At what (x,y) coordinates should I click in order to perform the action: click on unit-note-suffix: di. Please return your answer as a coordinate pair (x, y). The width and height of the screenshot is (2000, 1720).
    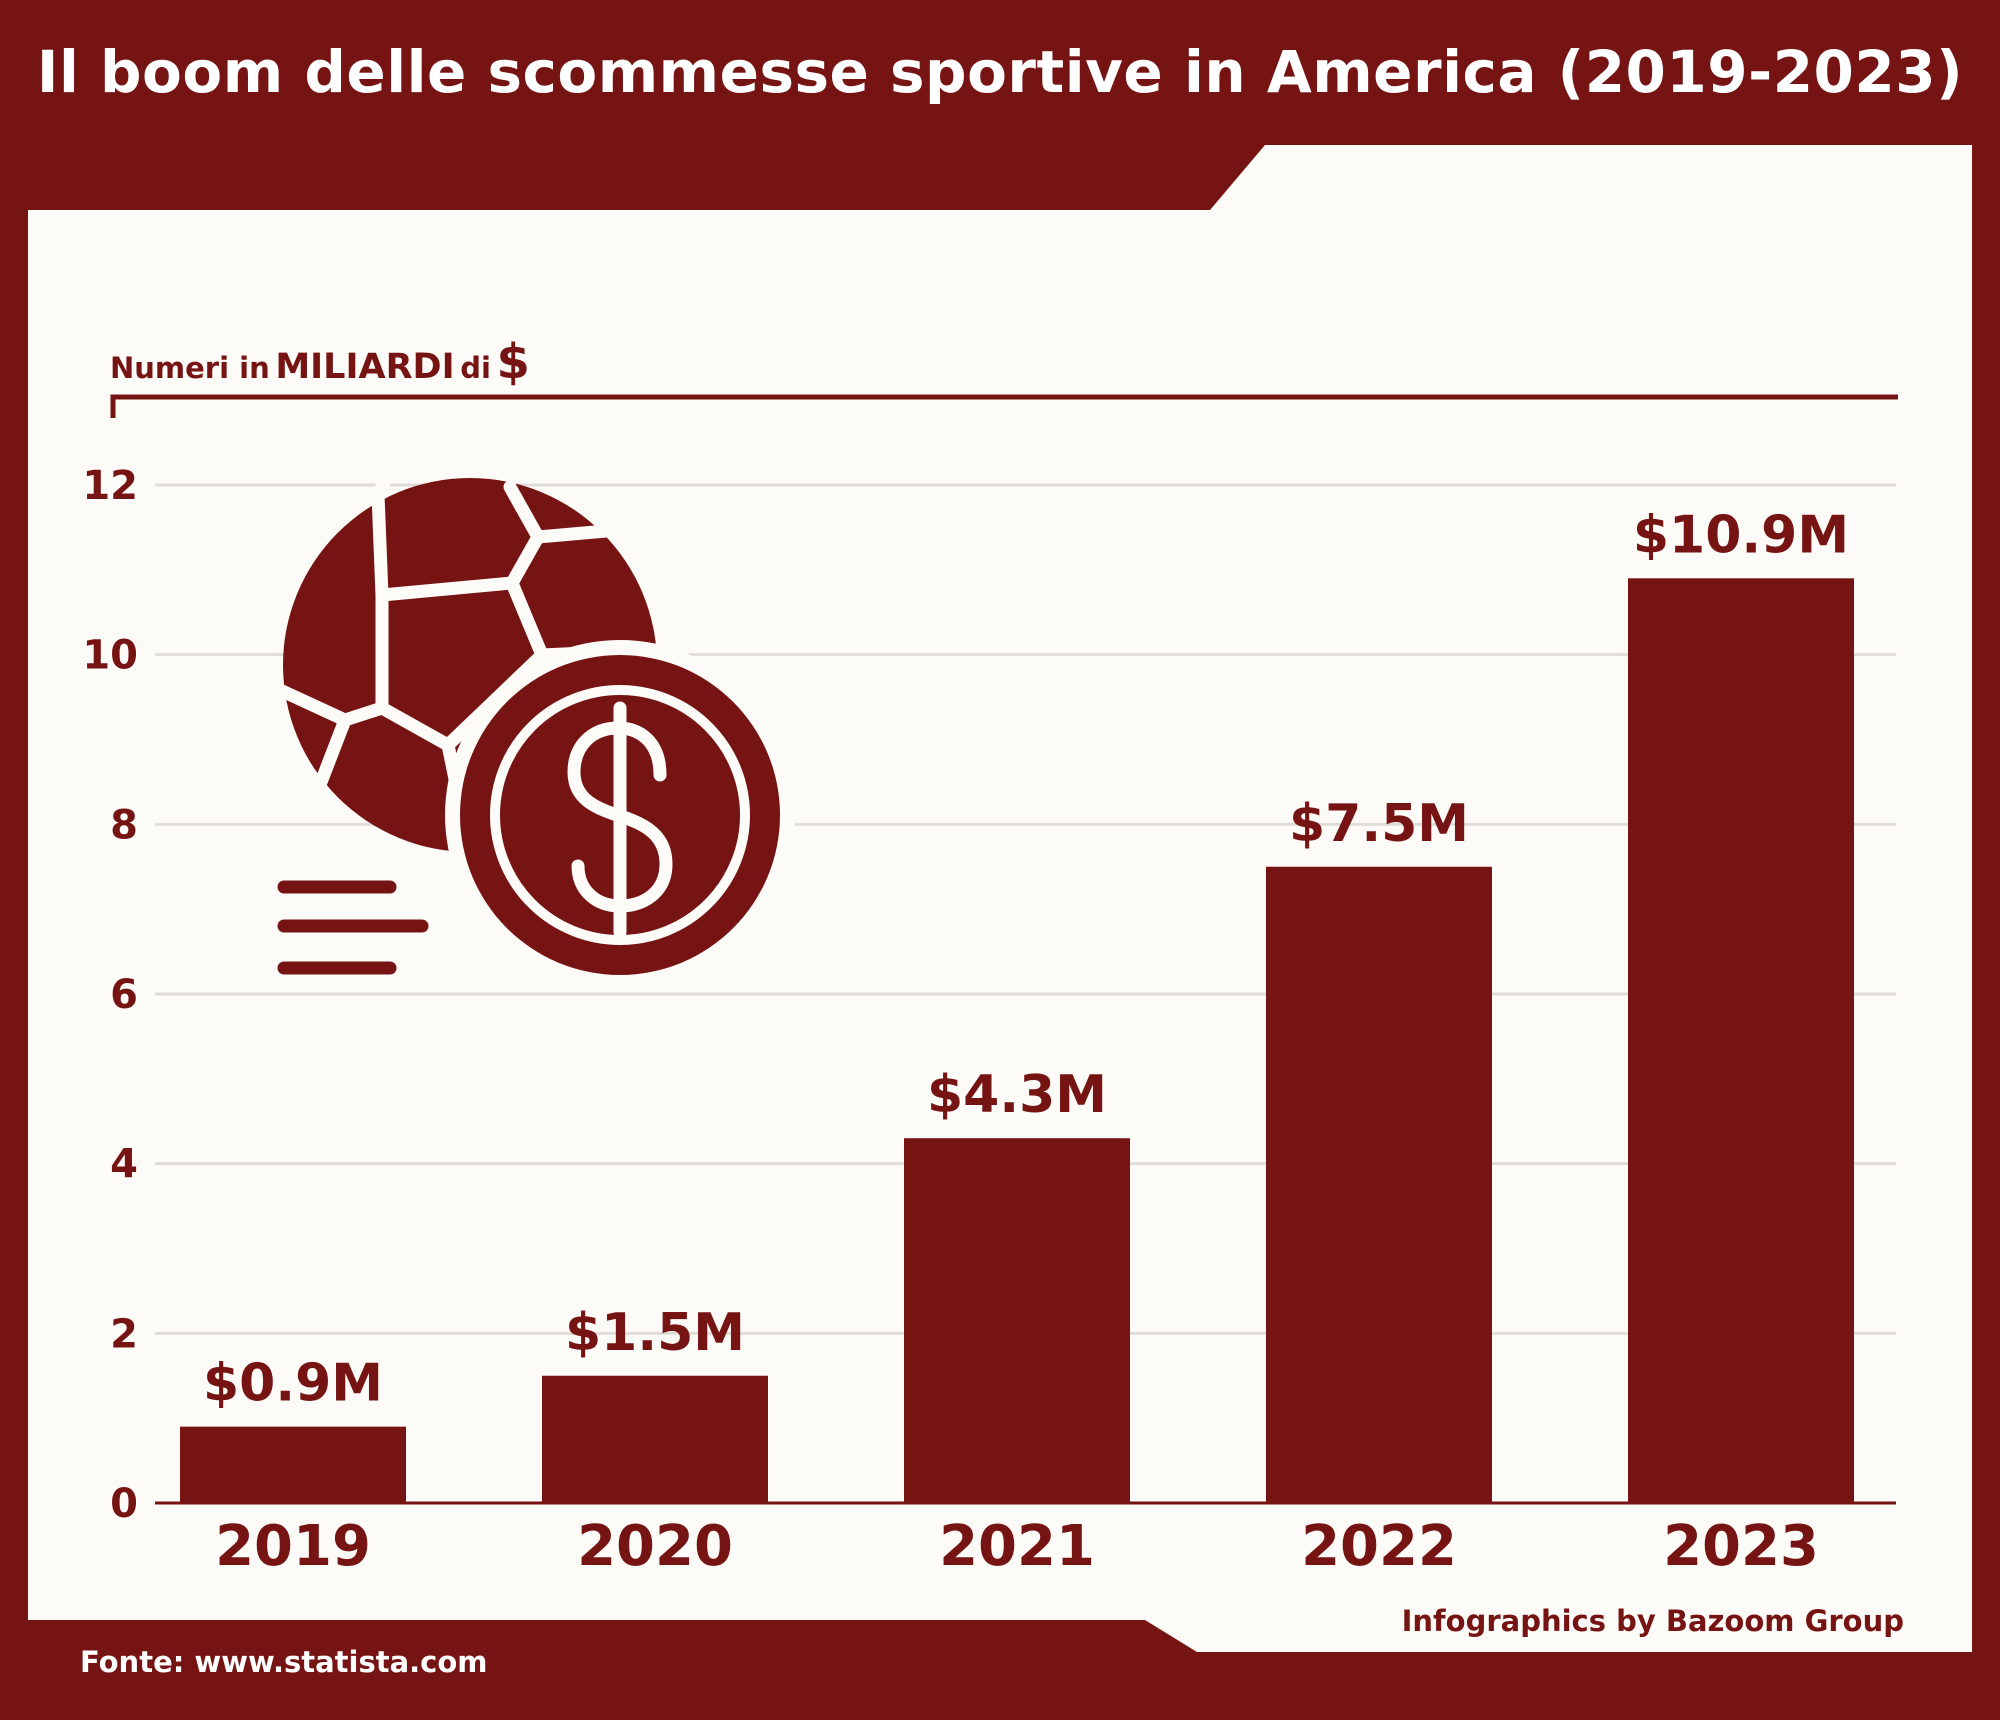
    Looking at the image, I should click on (475, 368).